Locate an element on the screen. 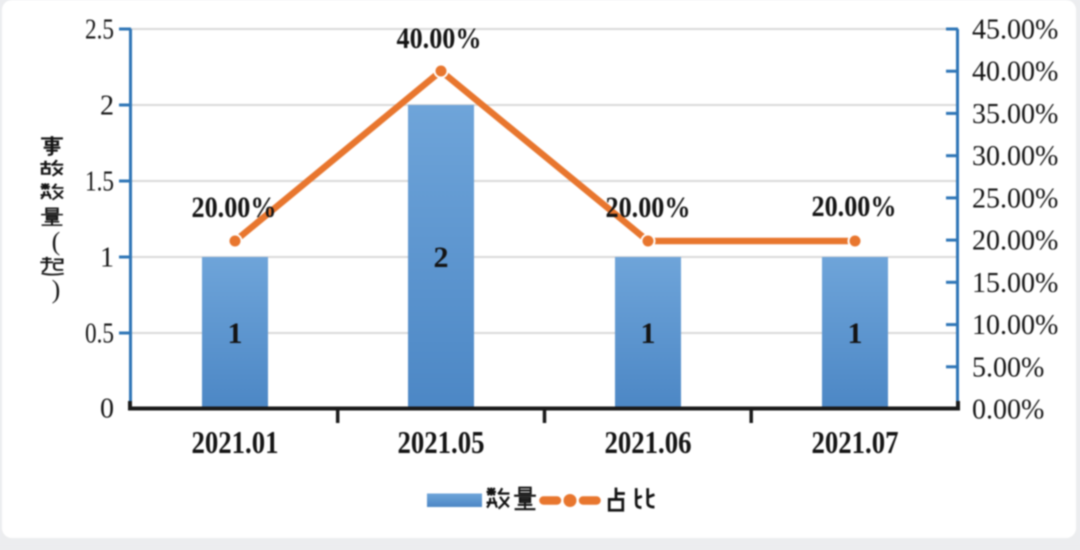 This screenshot has height=550, width=1080. svg-text: 10.00% is located at coordinates (1015, 325).